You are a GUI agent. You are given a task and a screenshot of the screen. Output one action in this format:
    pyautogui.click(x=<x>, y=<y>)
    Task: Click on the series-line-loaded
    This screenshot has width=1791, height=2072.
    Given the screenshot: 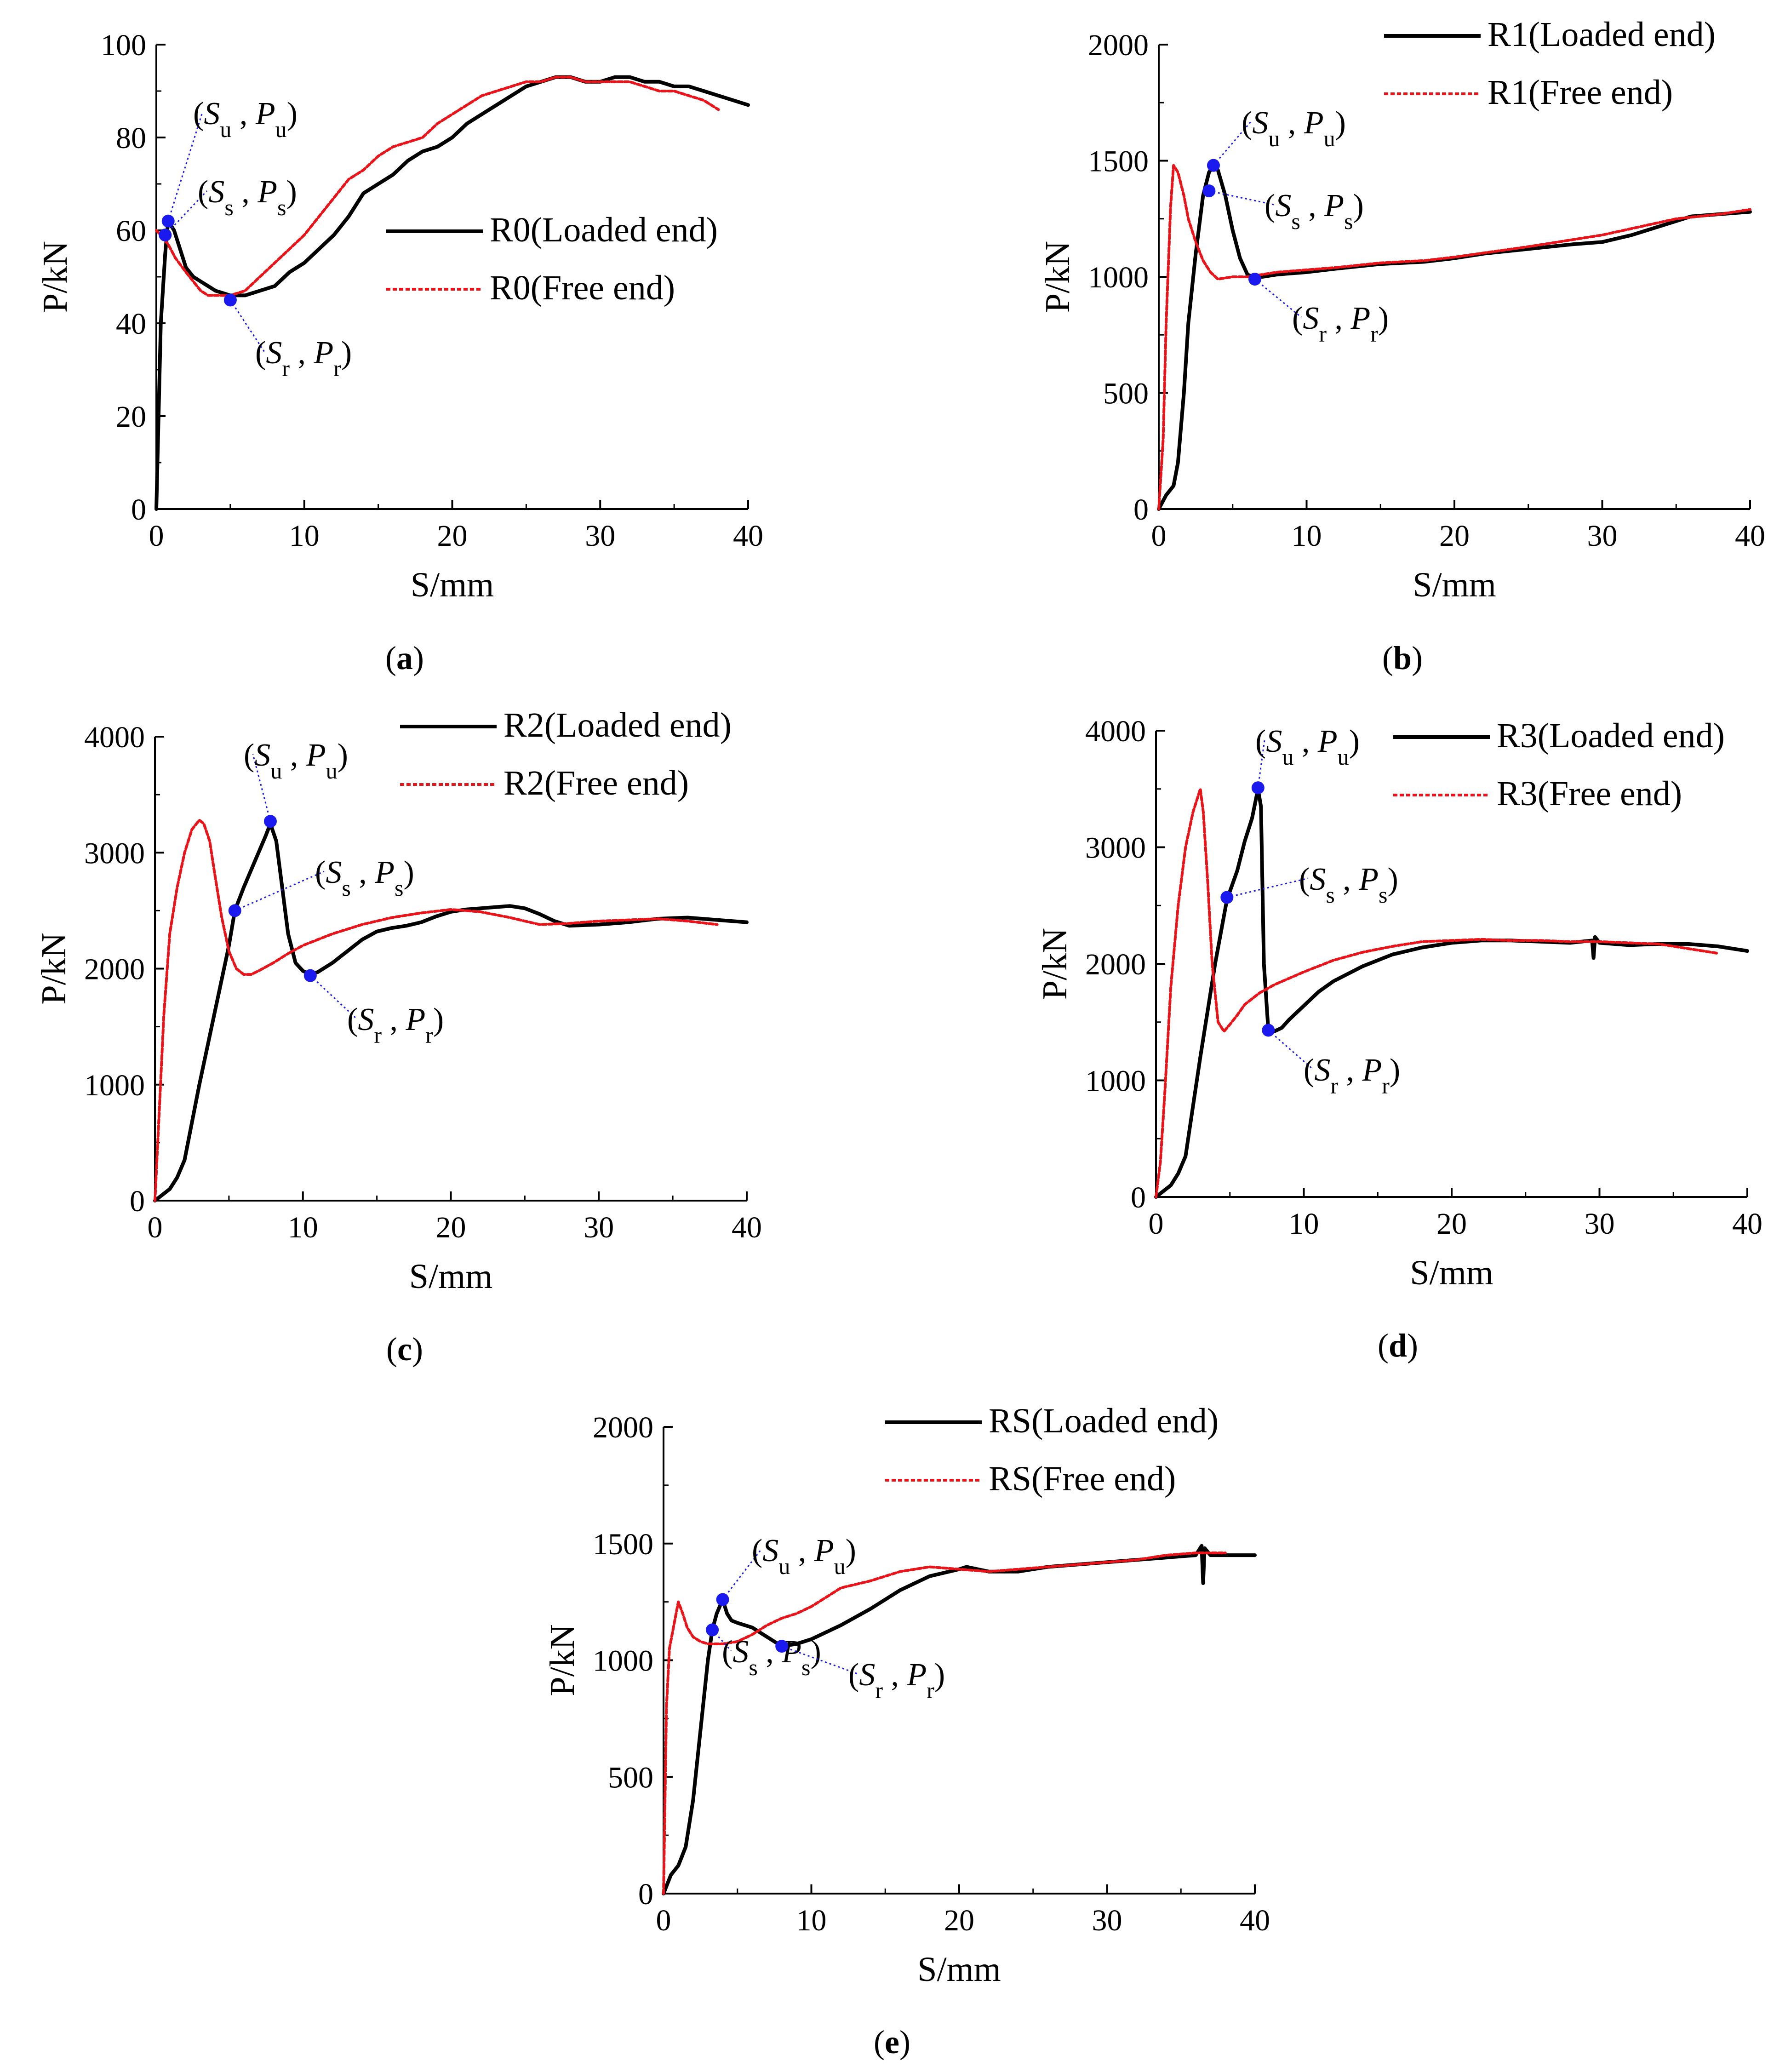 What is the action you would take?
    pyautogui.click(x=452, y=293)
    